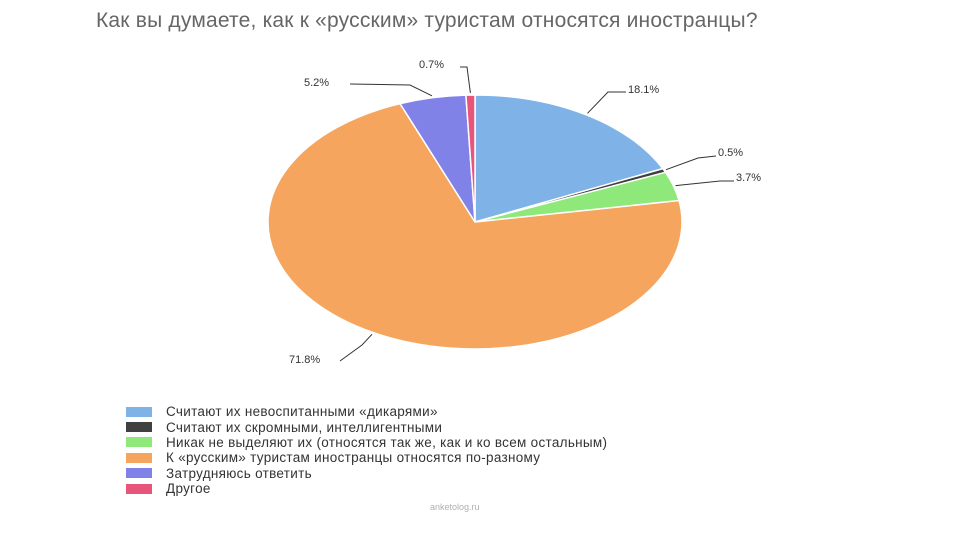 Image resolution: width=960 pixels, height=540 pixels. What do you see at coordinates (455, 507) in the screenshot?
I see `source-watermark: anketolog.ru` at bounding box center [455, 507].